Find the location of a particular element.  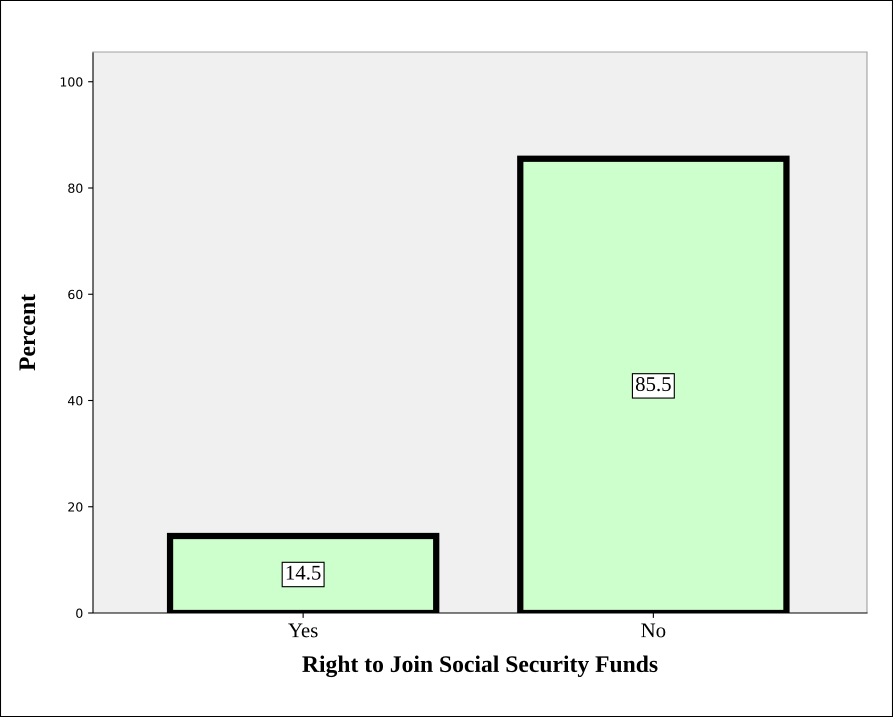

x-axis-title: Right to Join Social Security Funds is located at coordinates (480, 667).